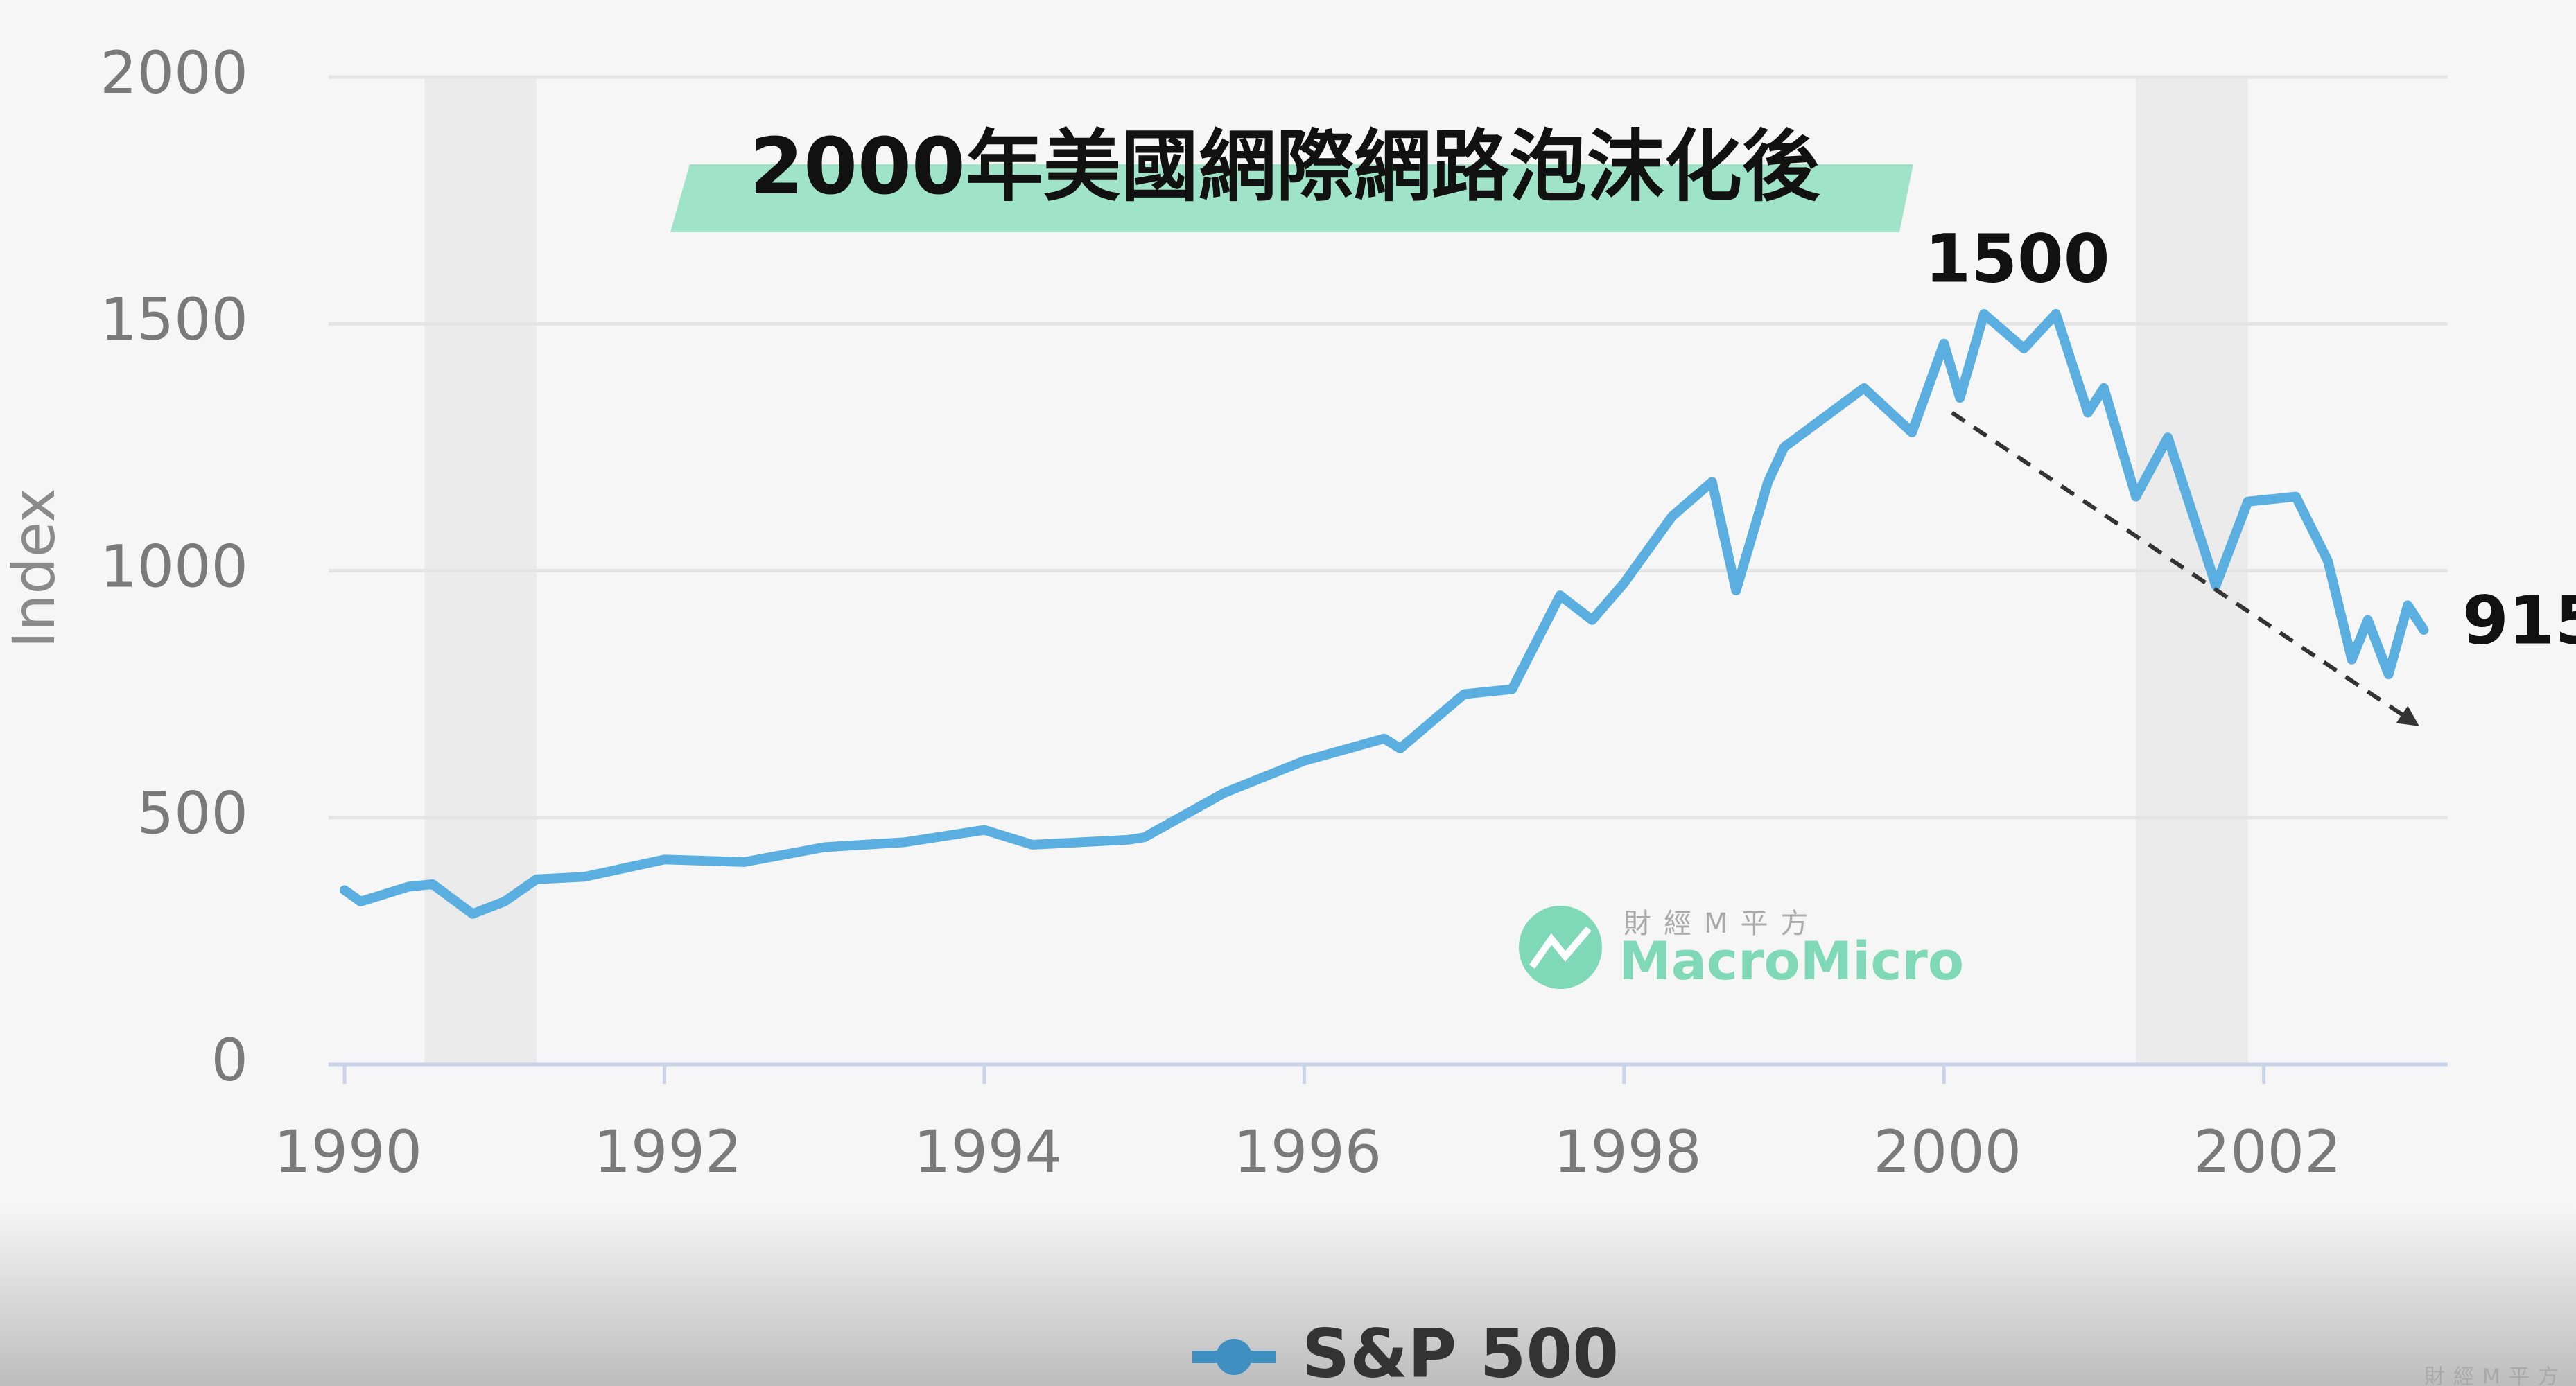 The image size is (2576, 1386). I want to click on x-tick-label: 1998, so click(1628, 1152).